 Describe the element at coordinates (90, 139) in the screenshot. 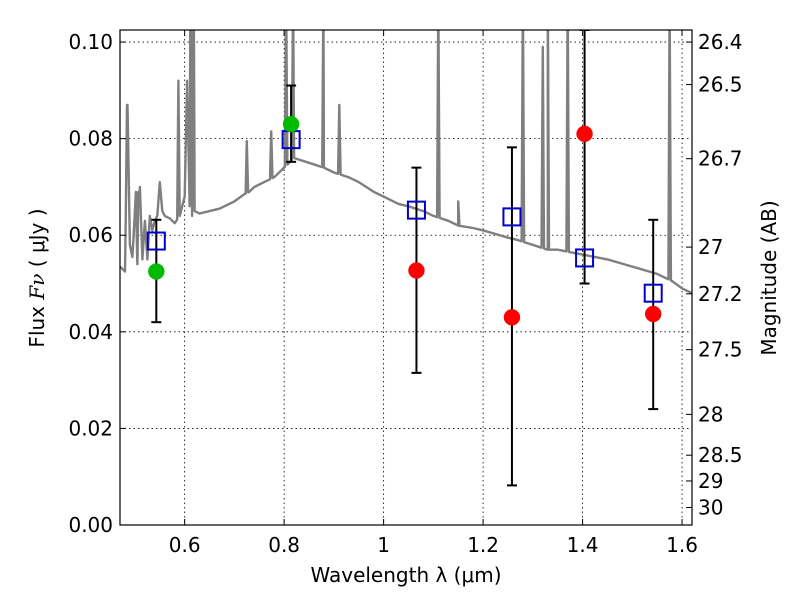

I see `y-tick-label: 0.08` at that location.